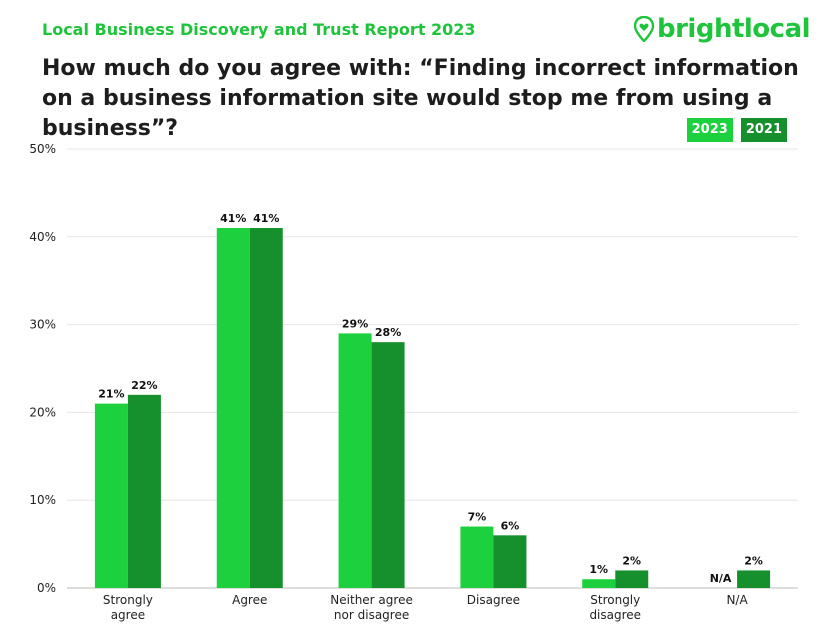 The width and height of the screenshot is (831, 631). Describe the element at coordinates (42, 325) in the screenshot. I see `y-tick-label: 30%` at that location.